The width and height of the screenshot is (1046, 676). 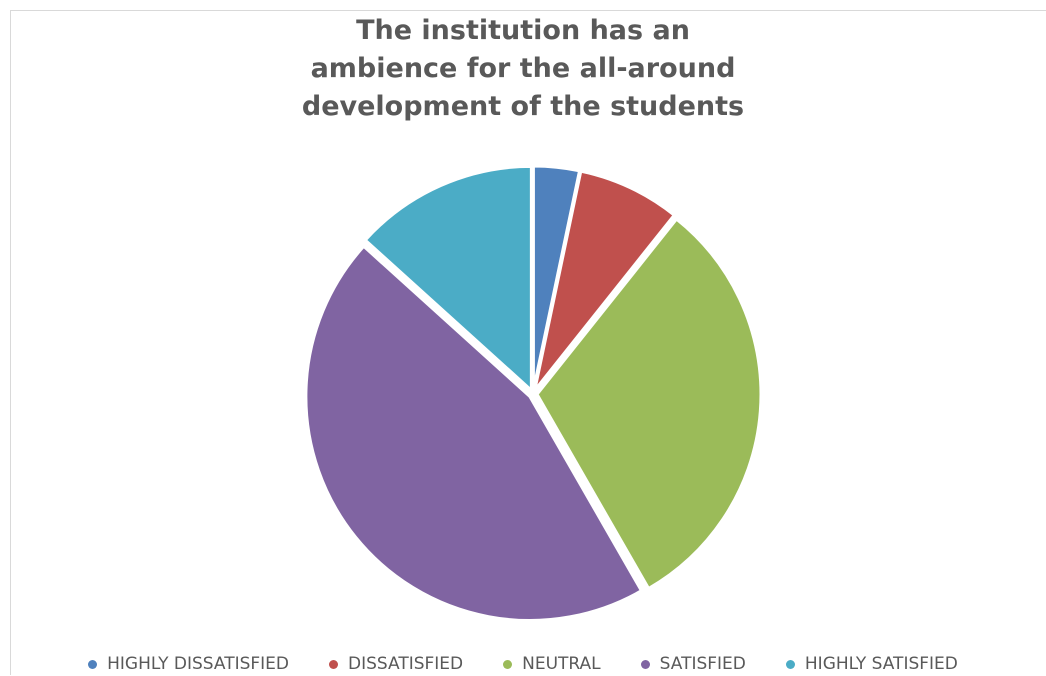 I want to click on chart-title-line-1: The institution has an, so click(x=523, y=30).